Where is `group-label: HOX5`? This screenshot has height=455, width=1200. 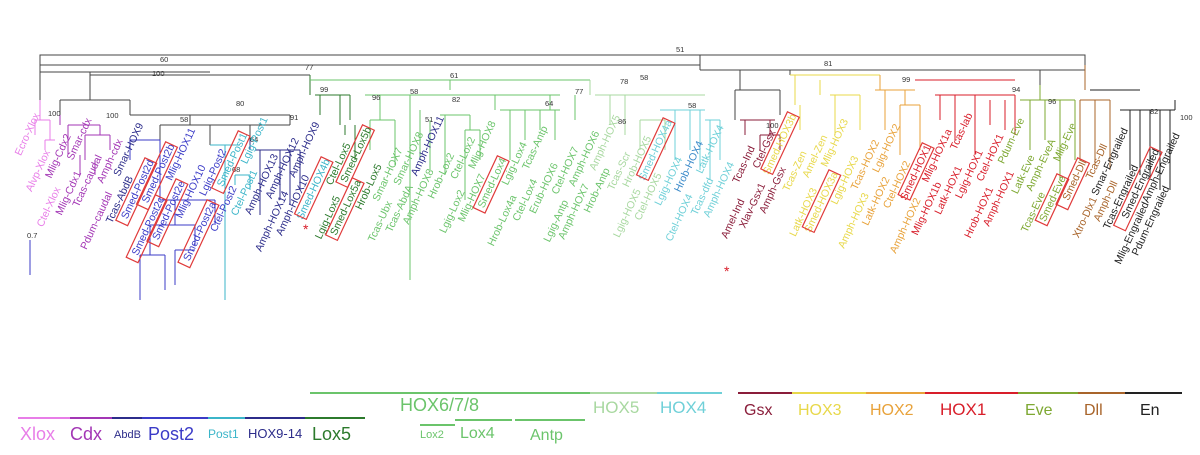 group-label: HOX5 is located at coordinates (616, 407).